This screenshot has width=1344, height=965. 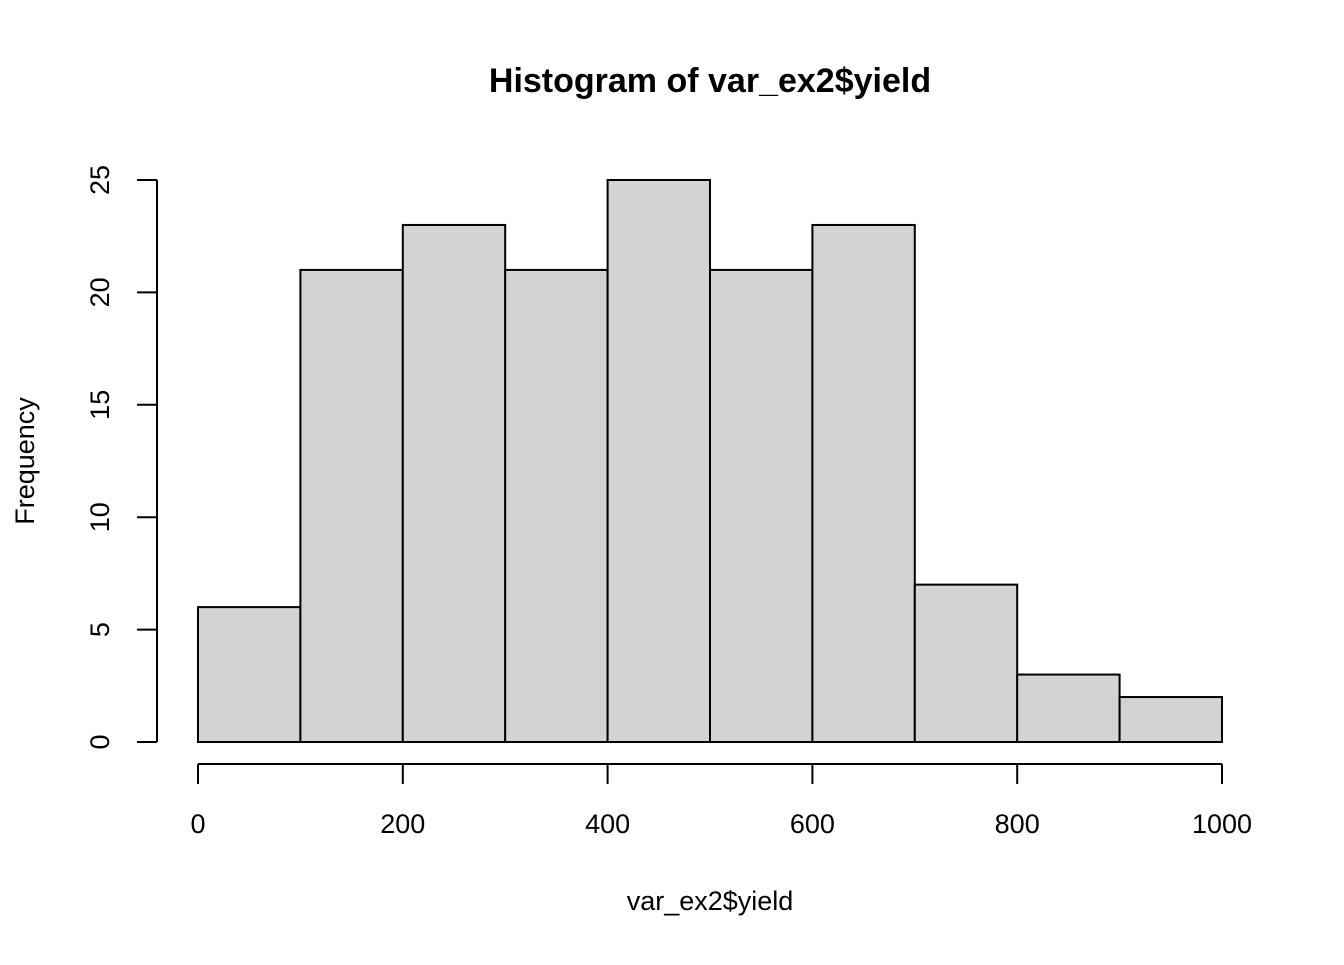 What do you see at coordinates (100, 292) in the screenshot?
I see `y-tick-label: 20` at bounding box center [100, 292].